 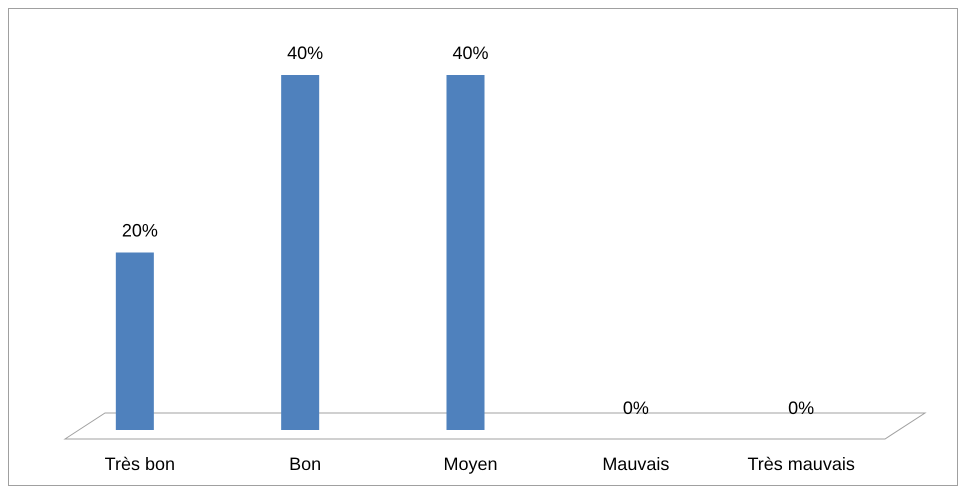 I want to click on x-tick-label: Très bon, so click(x=140, y=464).